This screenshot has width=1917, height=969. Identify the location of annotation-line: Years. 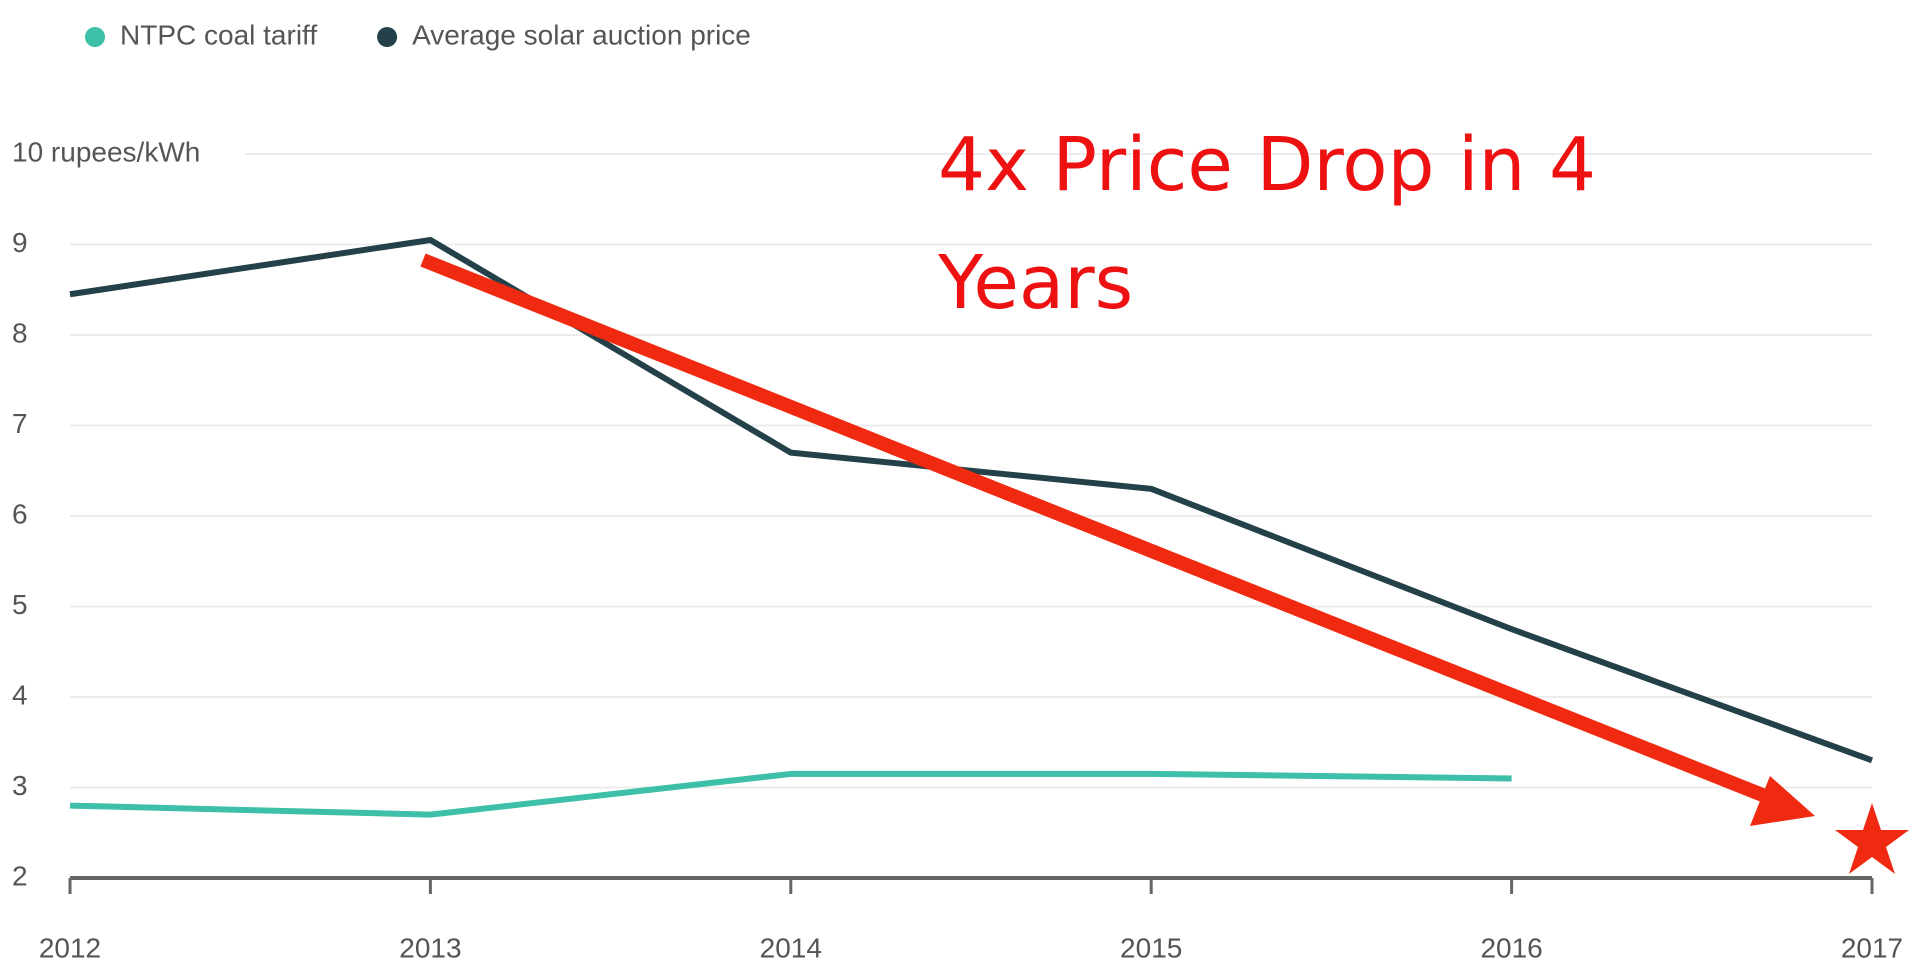
(1035, 283).